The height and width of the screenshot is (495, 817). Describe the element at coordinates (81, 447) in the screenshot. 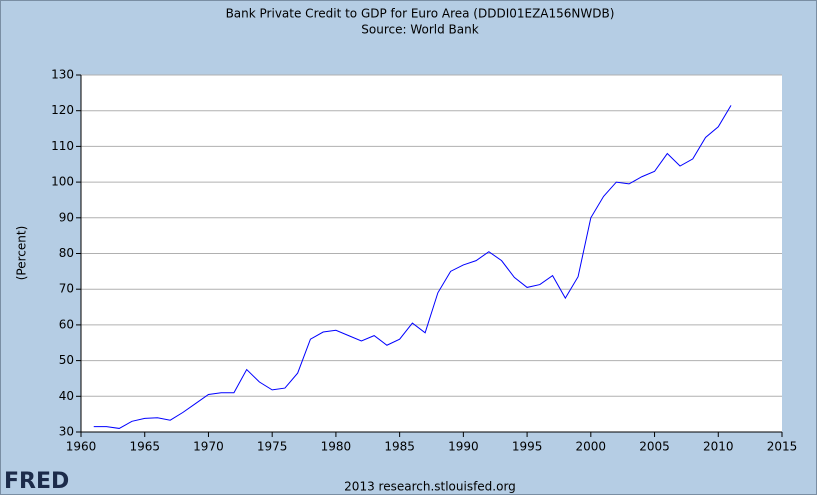

I see `x-tick-label: 1960` at that location.